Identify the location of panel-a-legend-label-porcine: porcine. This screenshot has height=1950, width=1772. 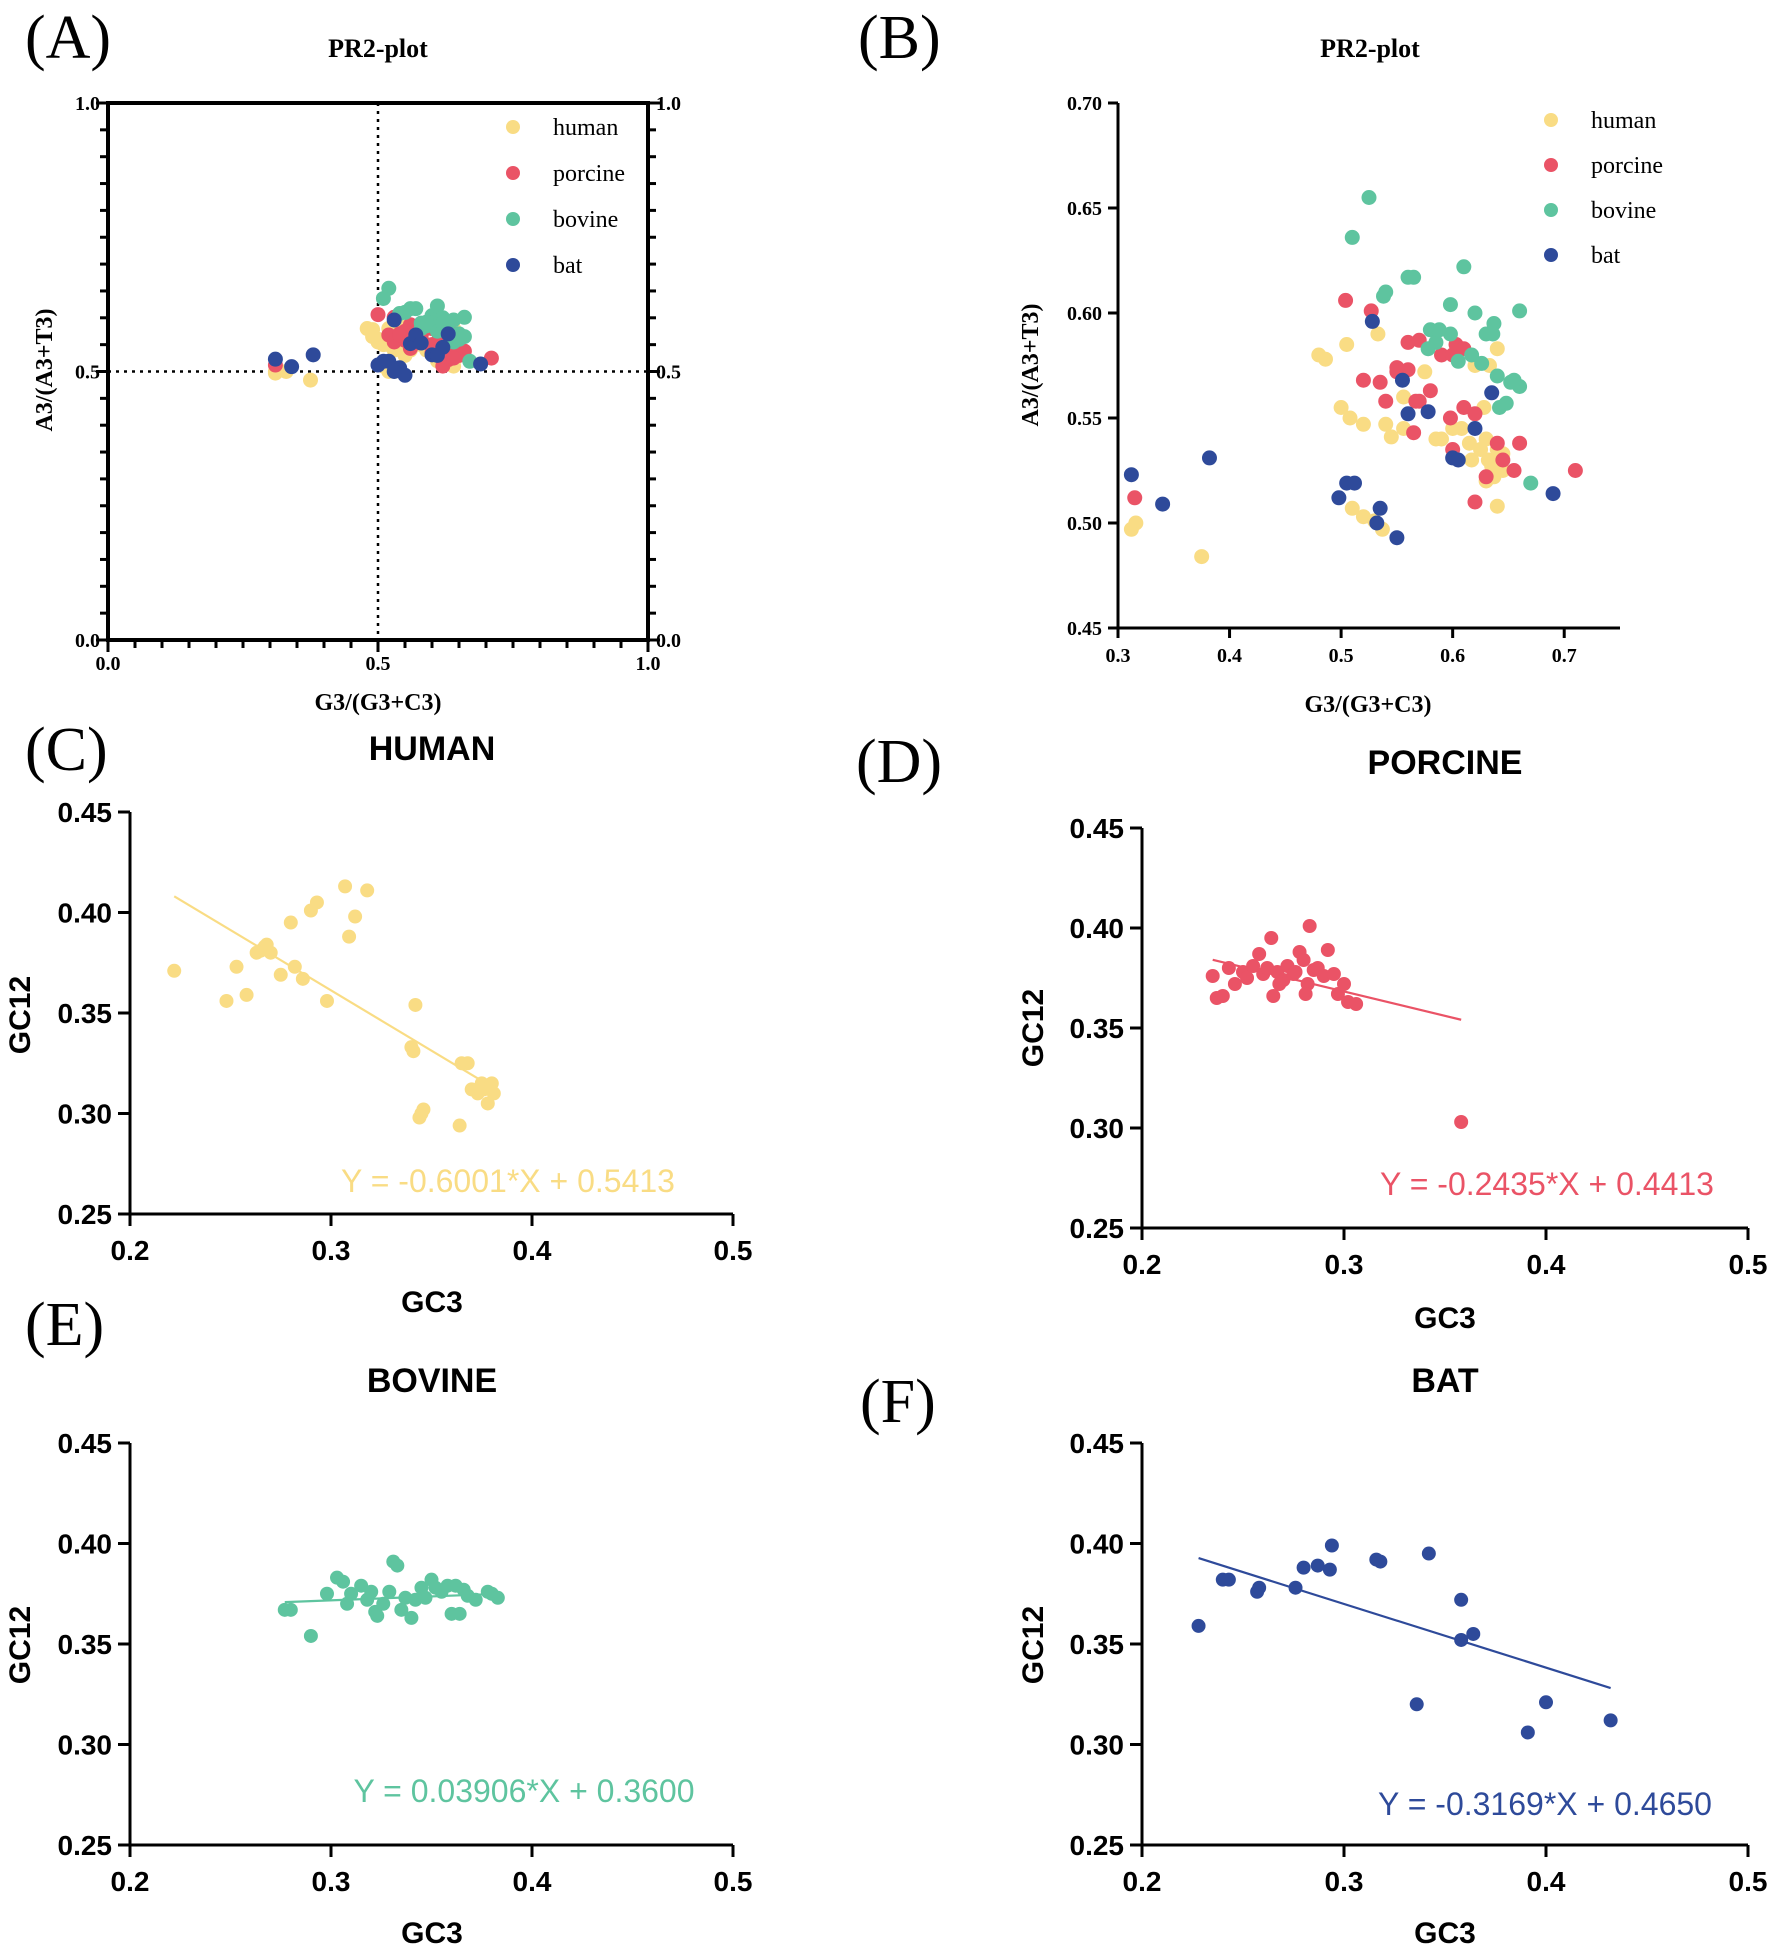
(589, 174).